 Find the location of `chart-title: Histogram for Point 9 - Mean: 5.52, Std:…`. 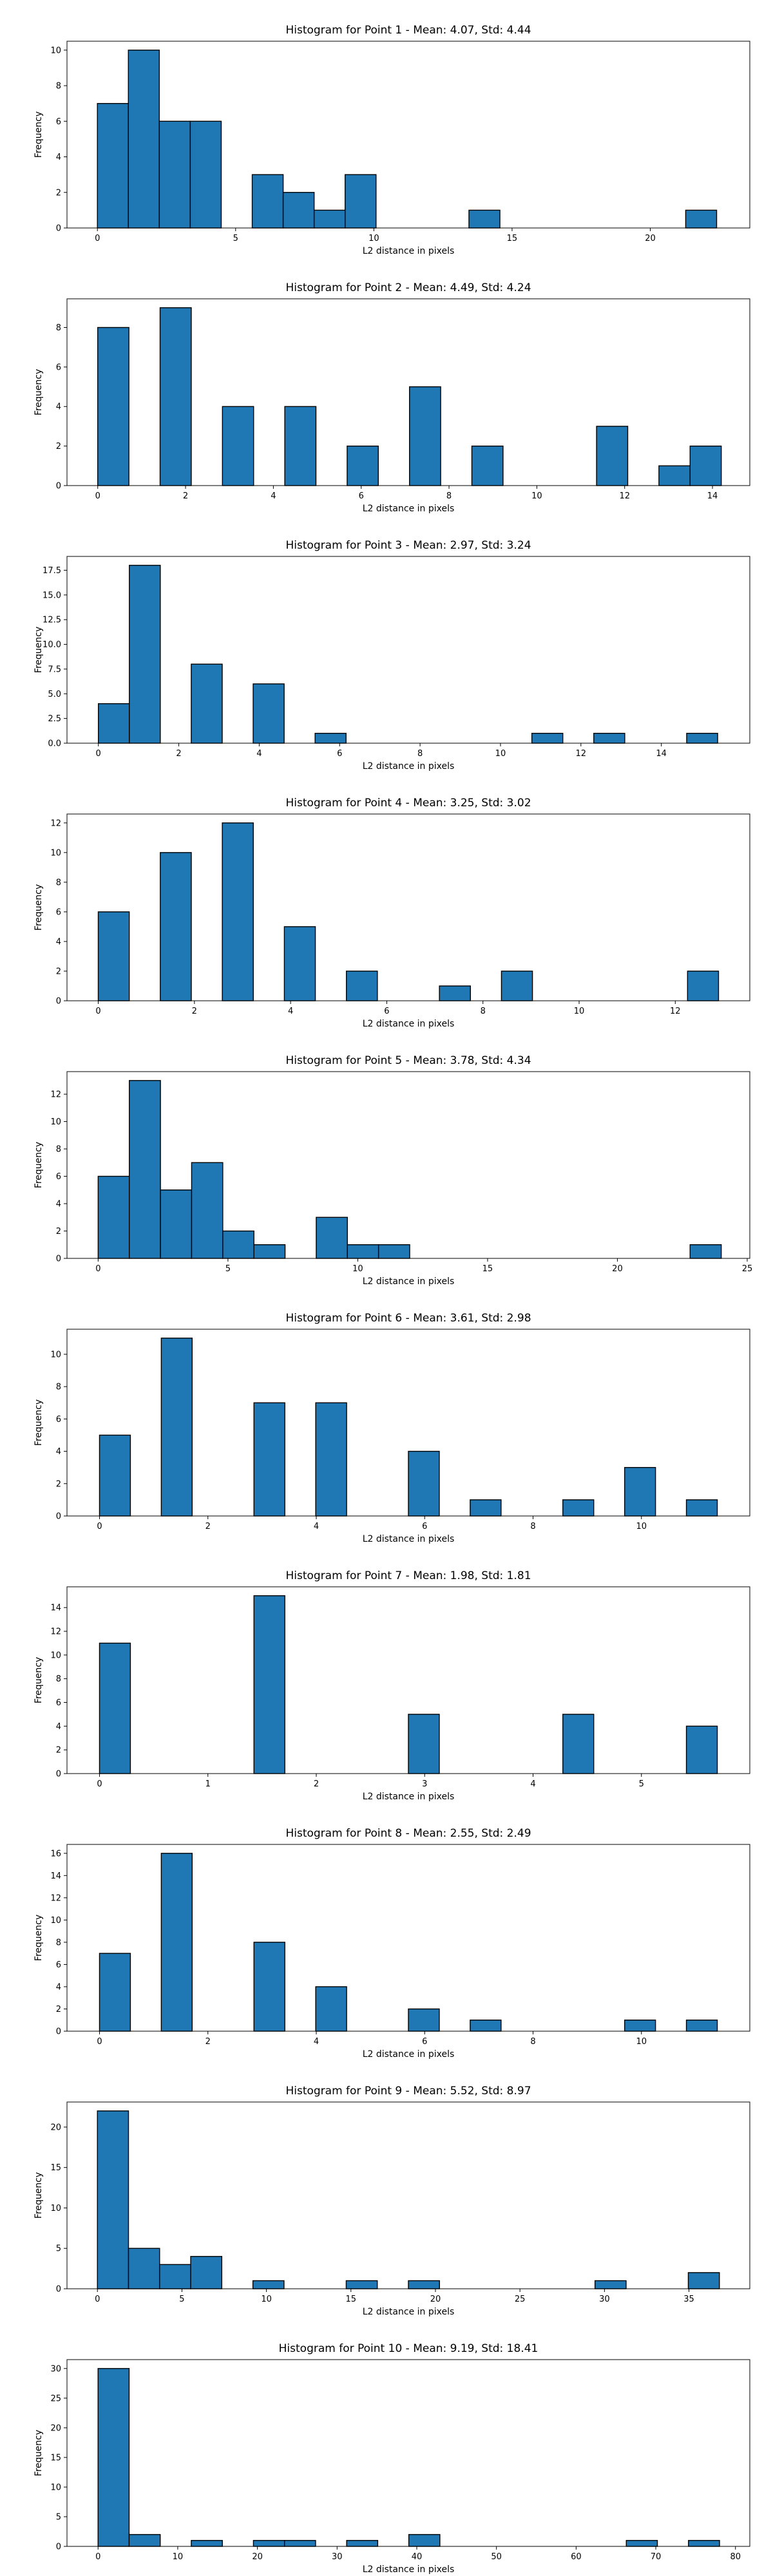

chart-title: Histogram for Point 9 - Mean: 5.52, Std:… is located at coordinates (408, 2091).